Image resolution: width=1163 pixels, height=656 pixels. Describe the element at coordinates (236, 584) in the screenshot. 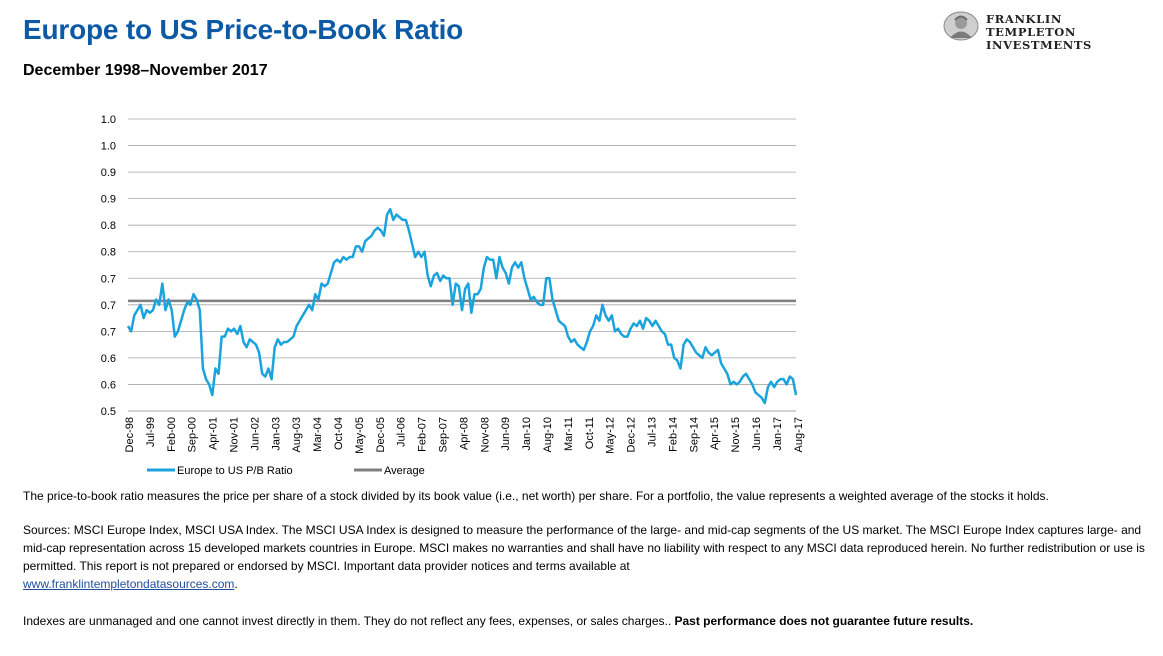

I see `sources-end: .` at that location.